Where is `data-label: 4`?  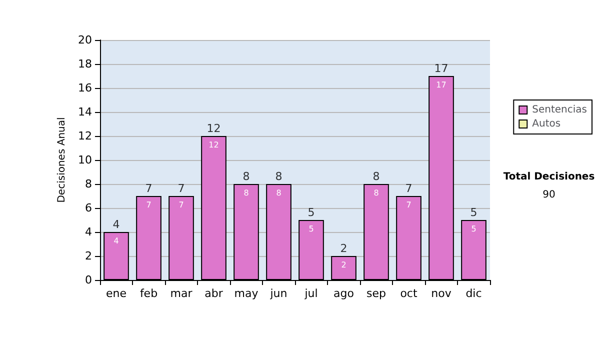 data-label: 4 is located at coordinates (116, 241).